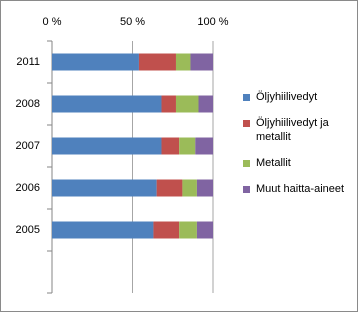 The height and width of the screenshot is (312, 358). What do you see at coordinates (297, 163) in the screenshot?
I see `legend-item: Metallit` at bounding box center [297, 163].